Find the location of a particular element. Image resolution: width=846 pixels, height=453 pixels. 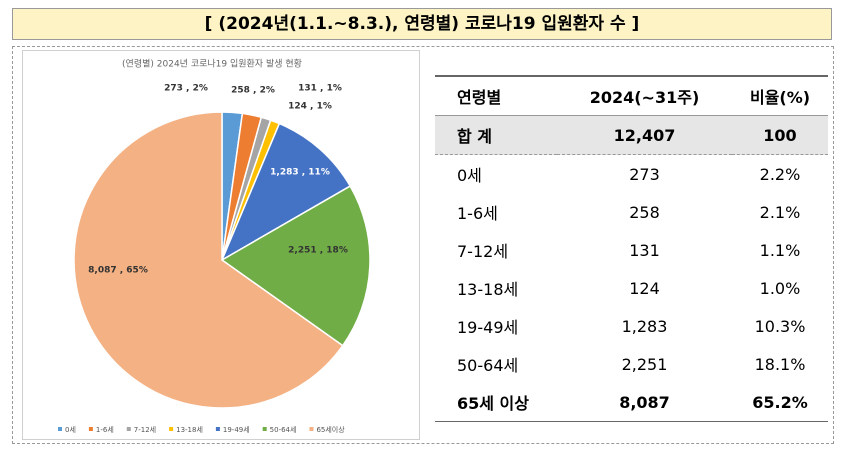

legend-label: 50-64세 is located at coordinates (283, 429).